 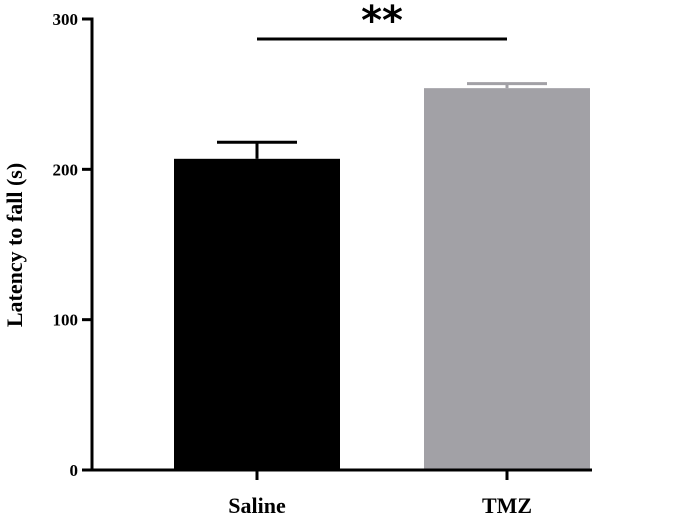 I want to click on x-tick-label-saline: Saline, so click(x=257, y=505).